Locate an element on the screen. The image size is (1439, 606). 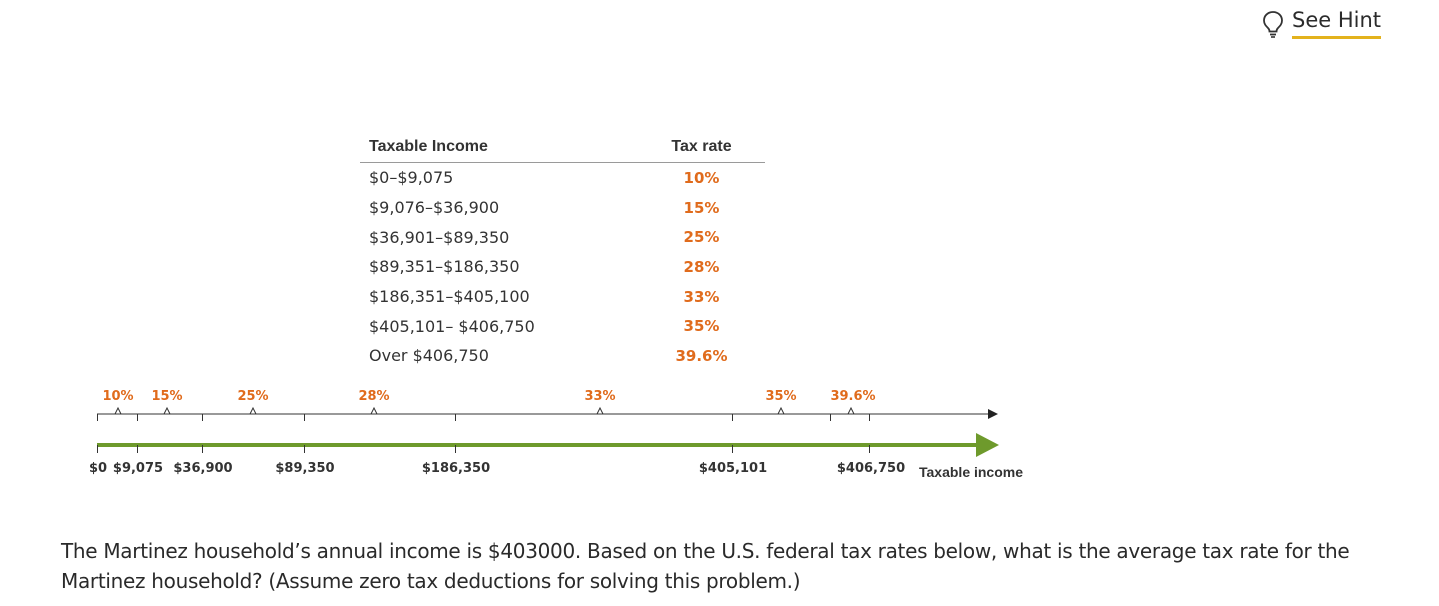
income-arrowhead is located at coordinates (987, 445).